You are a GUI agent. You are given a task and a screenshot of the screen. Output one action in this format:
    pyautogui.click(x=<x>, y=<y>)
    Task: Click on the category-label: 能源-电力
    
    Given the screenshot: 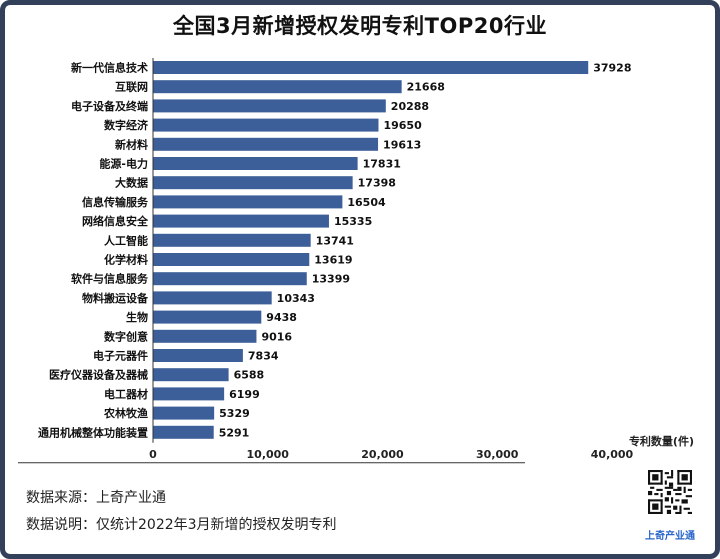 What is the action you would take?
    pyautogui.click(x=123, y=164)
    